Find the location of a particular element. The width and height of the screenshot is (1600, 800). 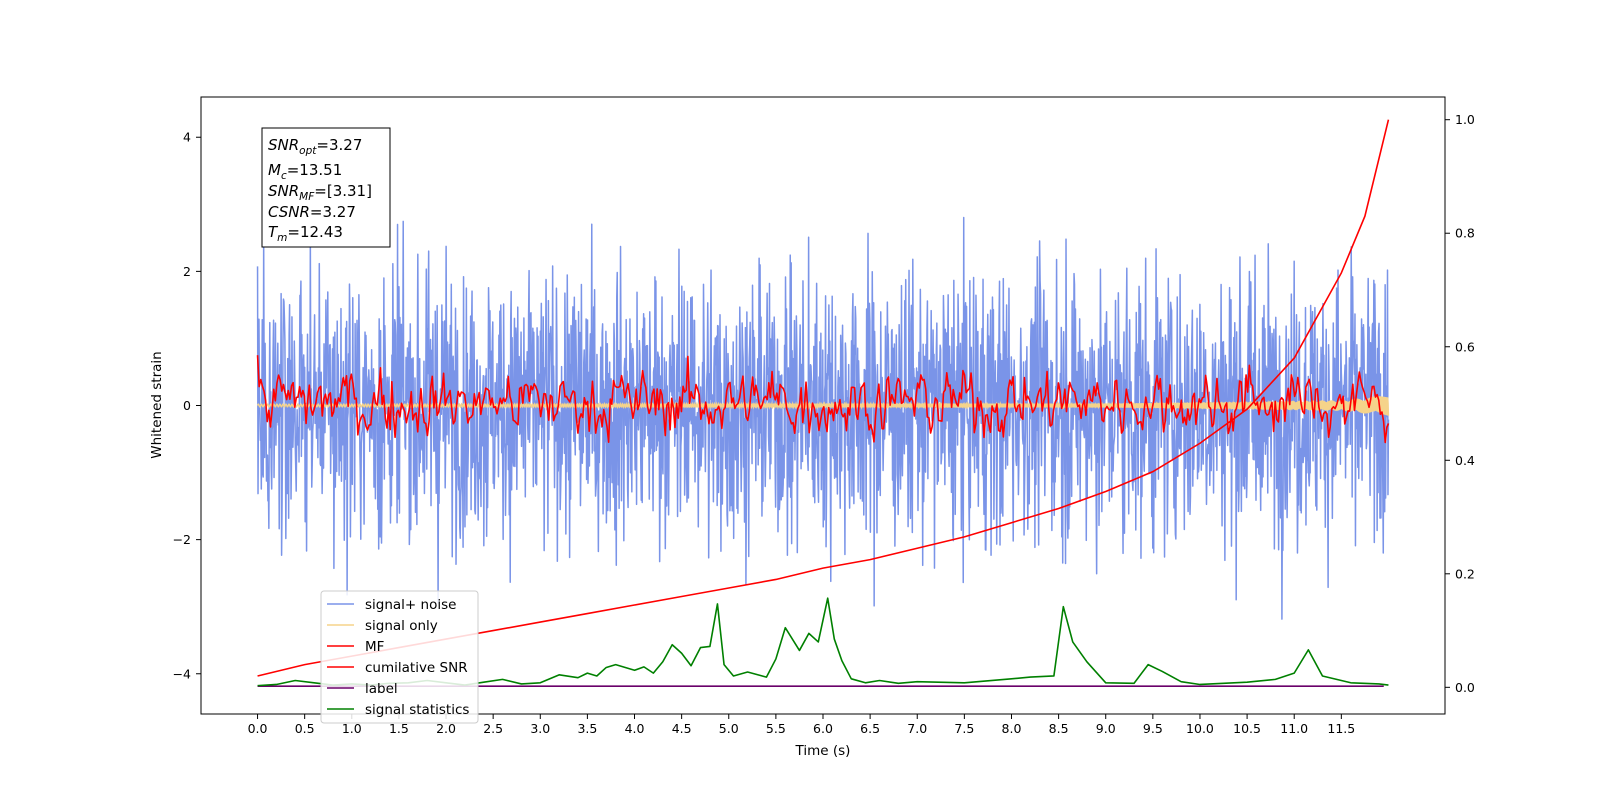

svg-text: MF is located at coordinates (374, 647).